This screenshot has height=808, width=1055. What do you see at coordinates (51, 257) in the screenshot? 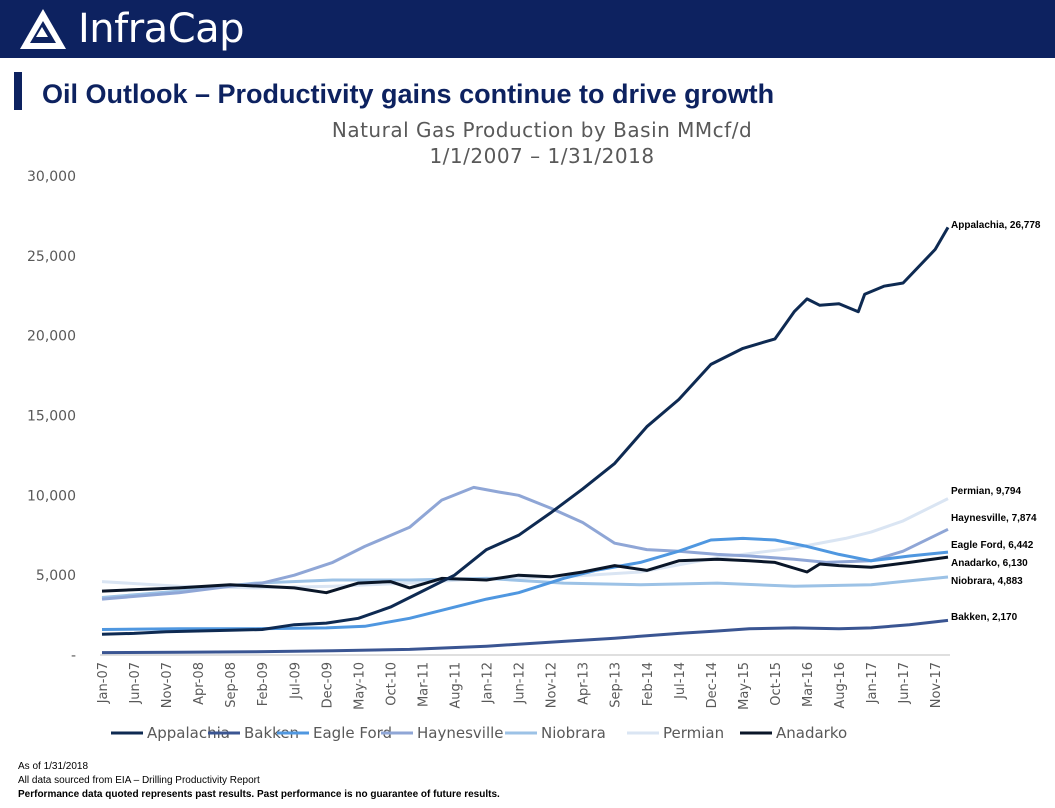
I see `y-tick-label: 25,000` at bounding box center [51, 257].